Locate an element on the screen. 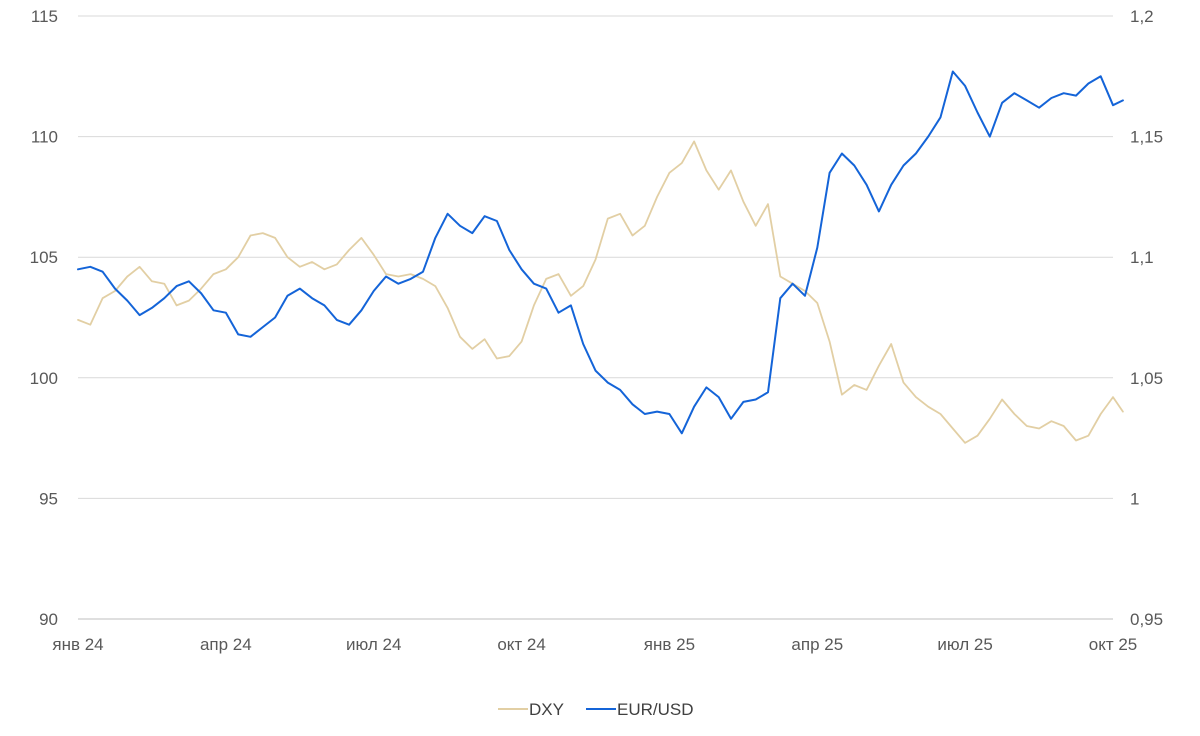  y-right-tick-label: 1,1 is located at coordinates (1142, 257).